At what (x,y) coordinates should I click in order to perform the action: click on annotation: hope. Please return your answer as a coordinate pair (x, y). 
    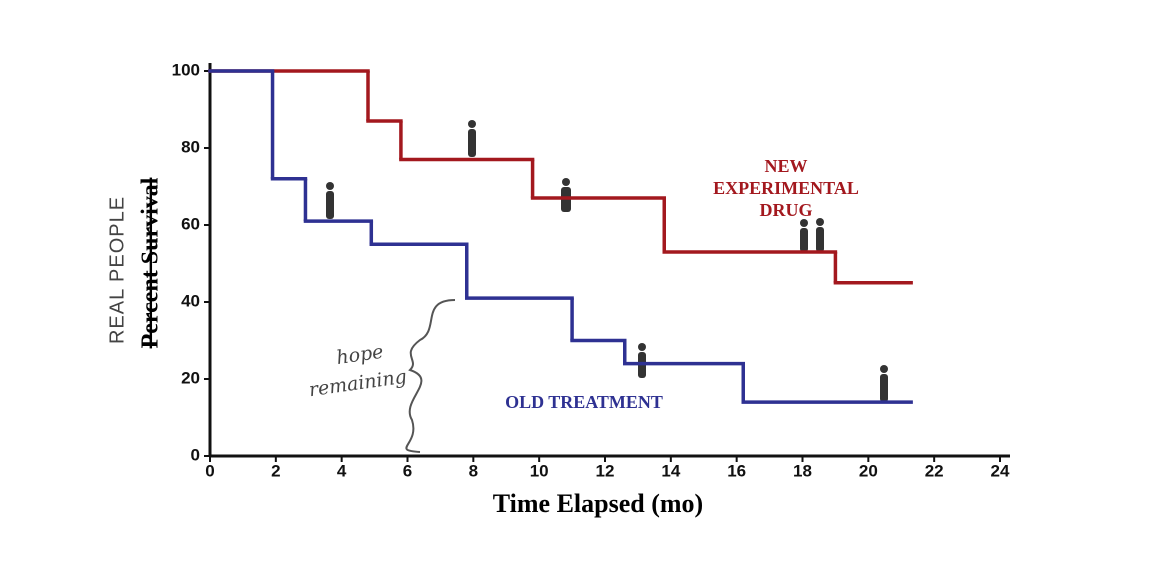
    Looking at the image, I should click on (360, 355).